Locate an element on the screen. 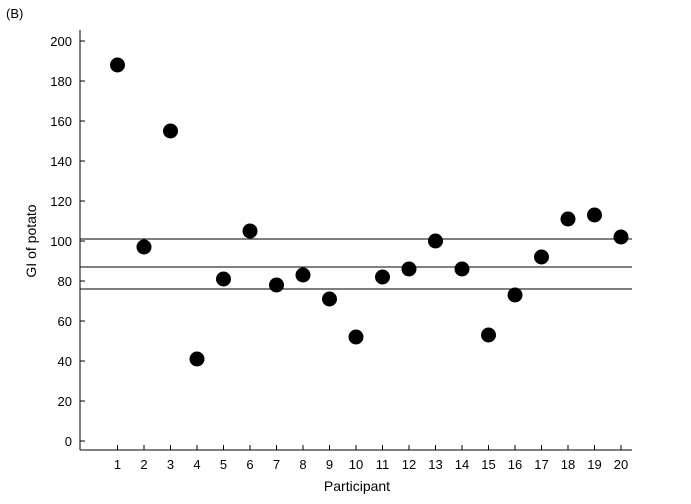 This screenshot has height=504, width=691. x-tick-label: 20 is located at coordinates (621, 464).